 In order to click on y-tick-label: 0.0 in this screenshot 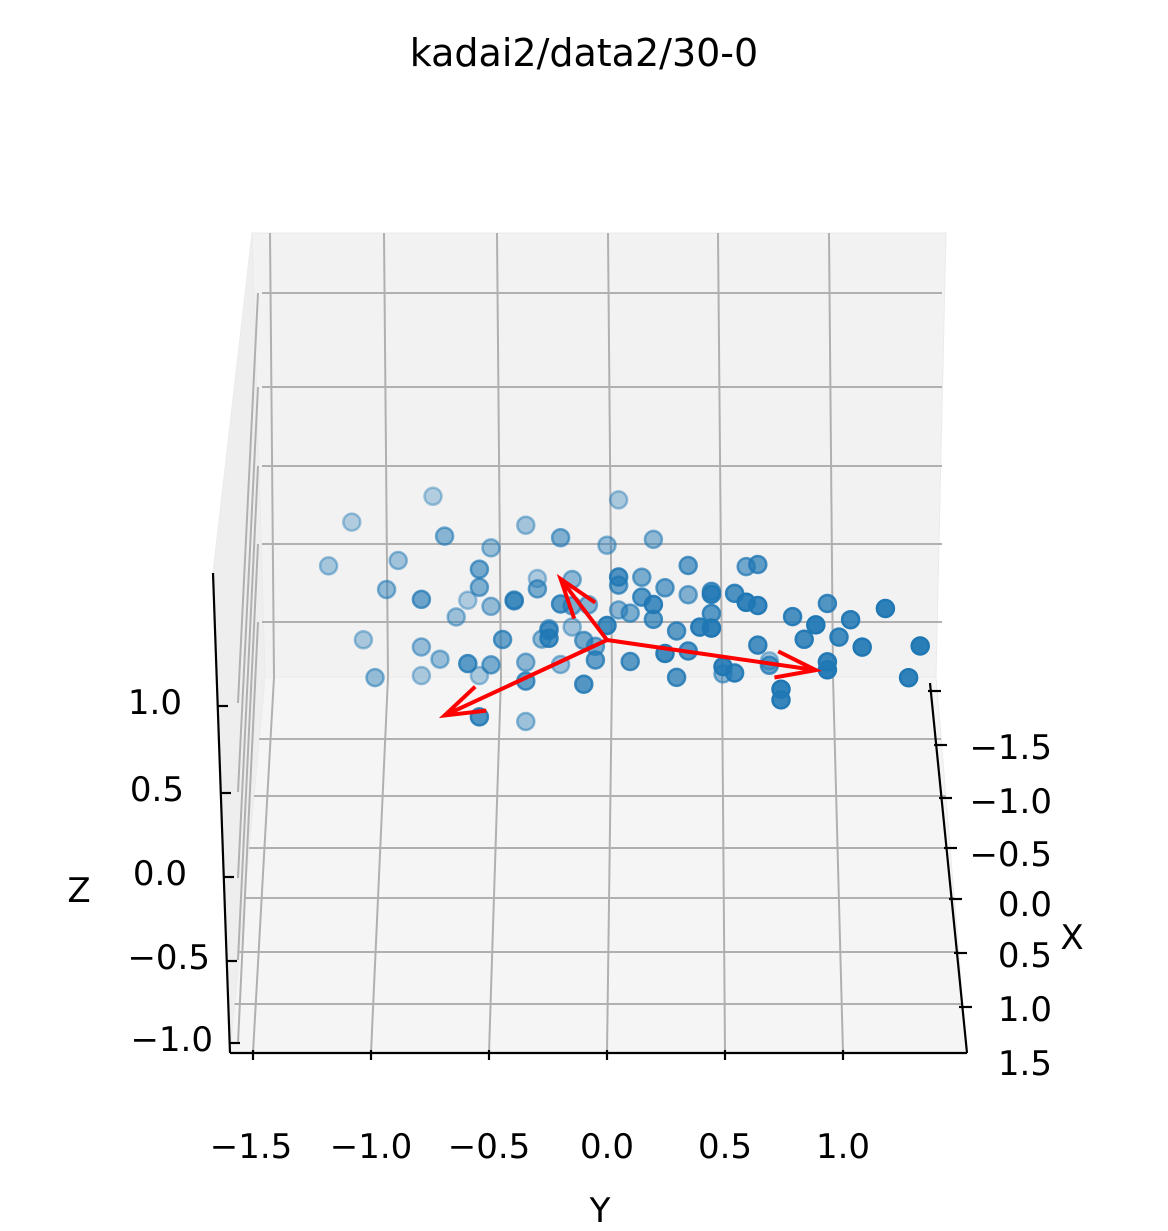, I will do `click(607, 1147)`.